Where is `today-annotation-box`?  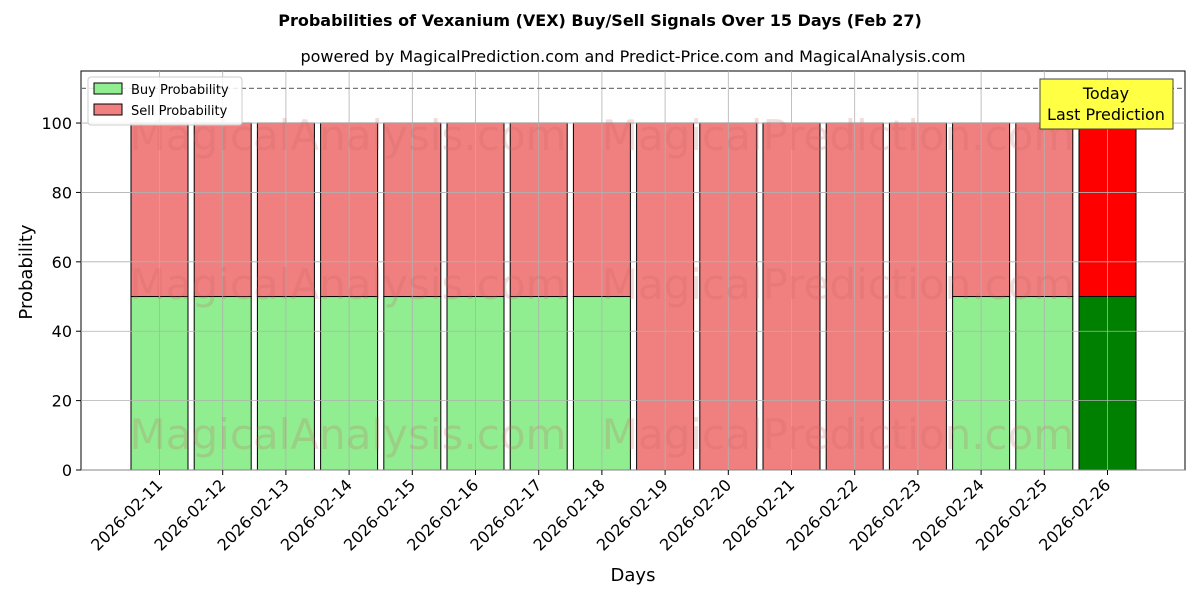
today-annotation-box is located at coordinates (1106, 104).